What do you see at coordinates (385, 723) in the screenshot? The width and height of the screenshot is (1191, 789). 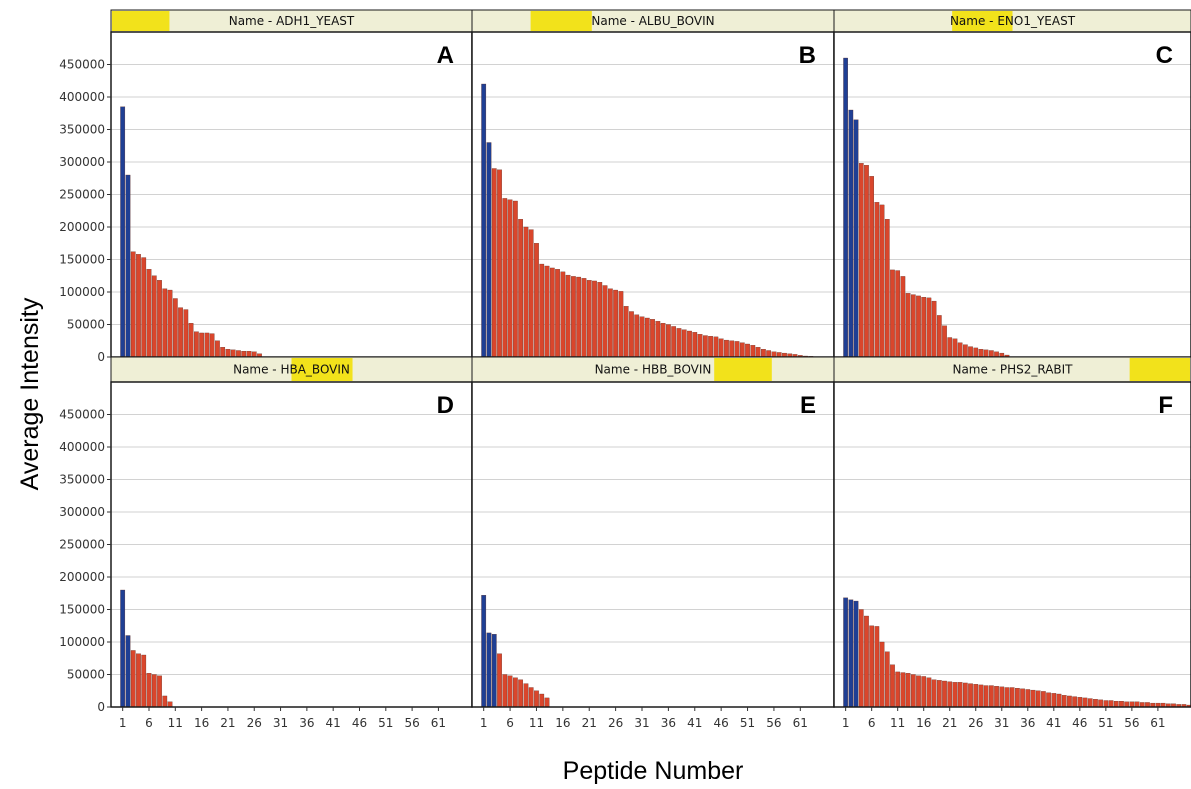 I see `x-tick-label: 51` at bounding box center [385, 723].